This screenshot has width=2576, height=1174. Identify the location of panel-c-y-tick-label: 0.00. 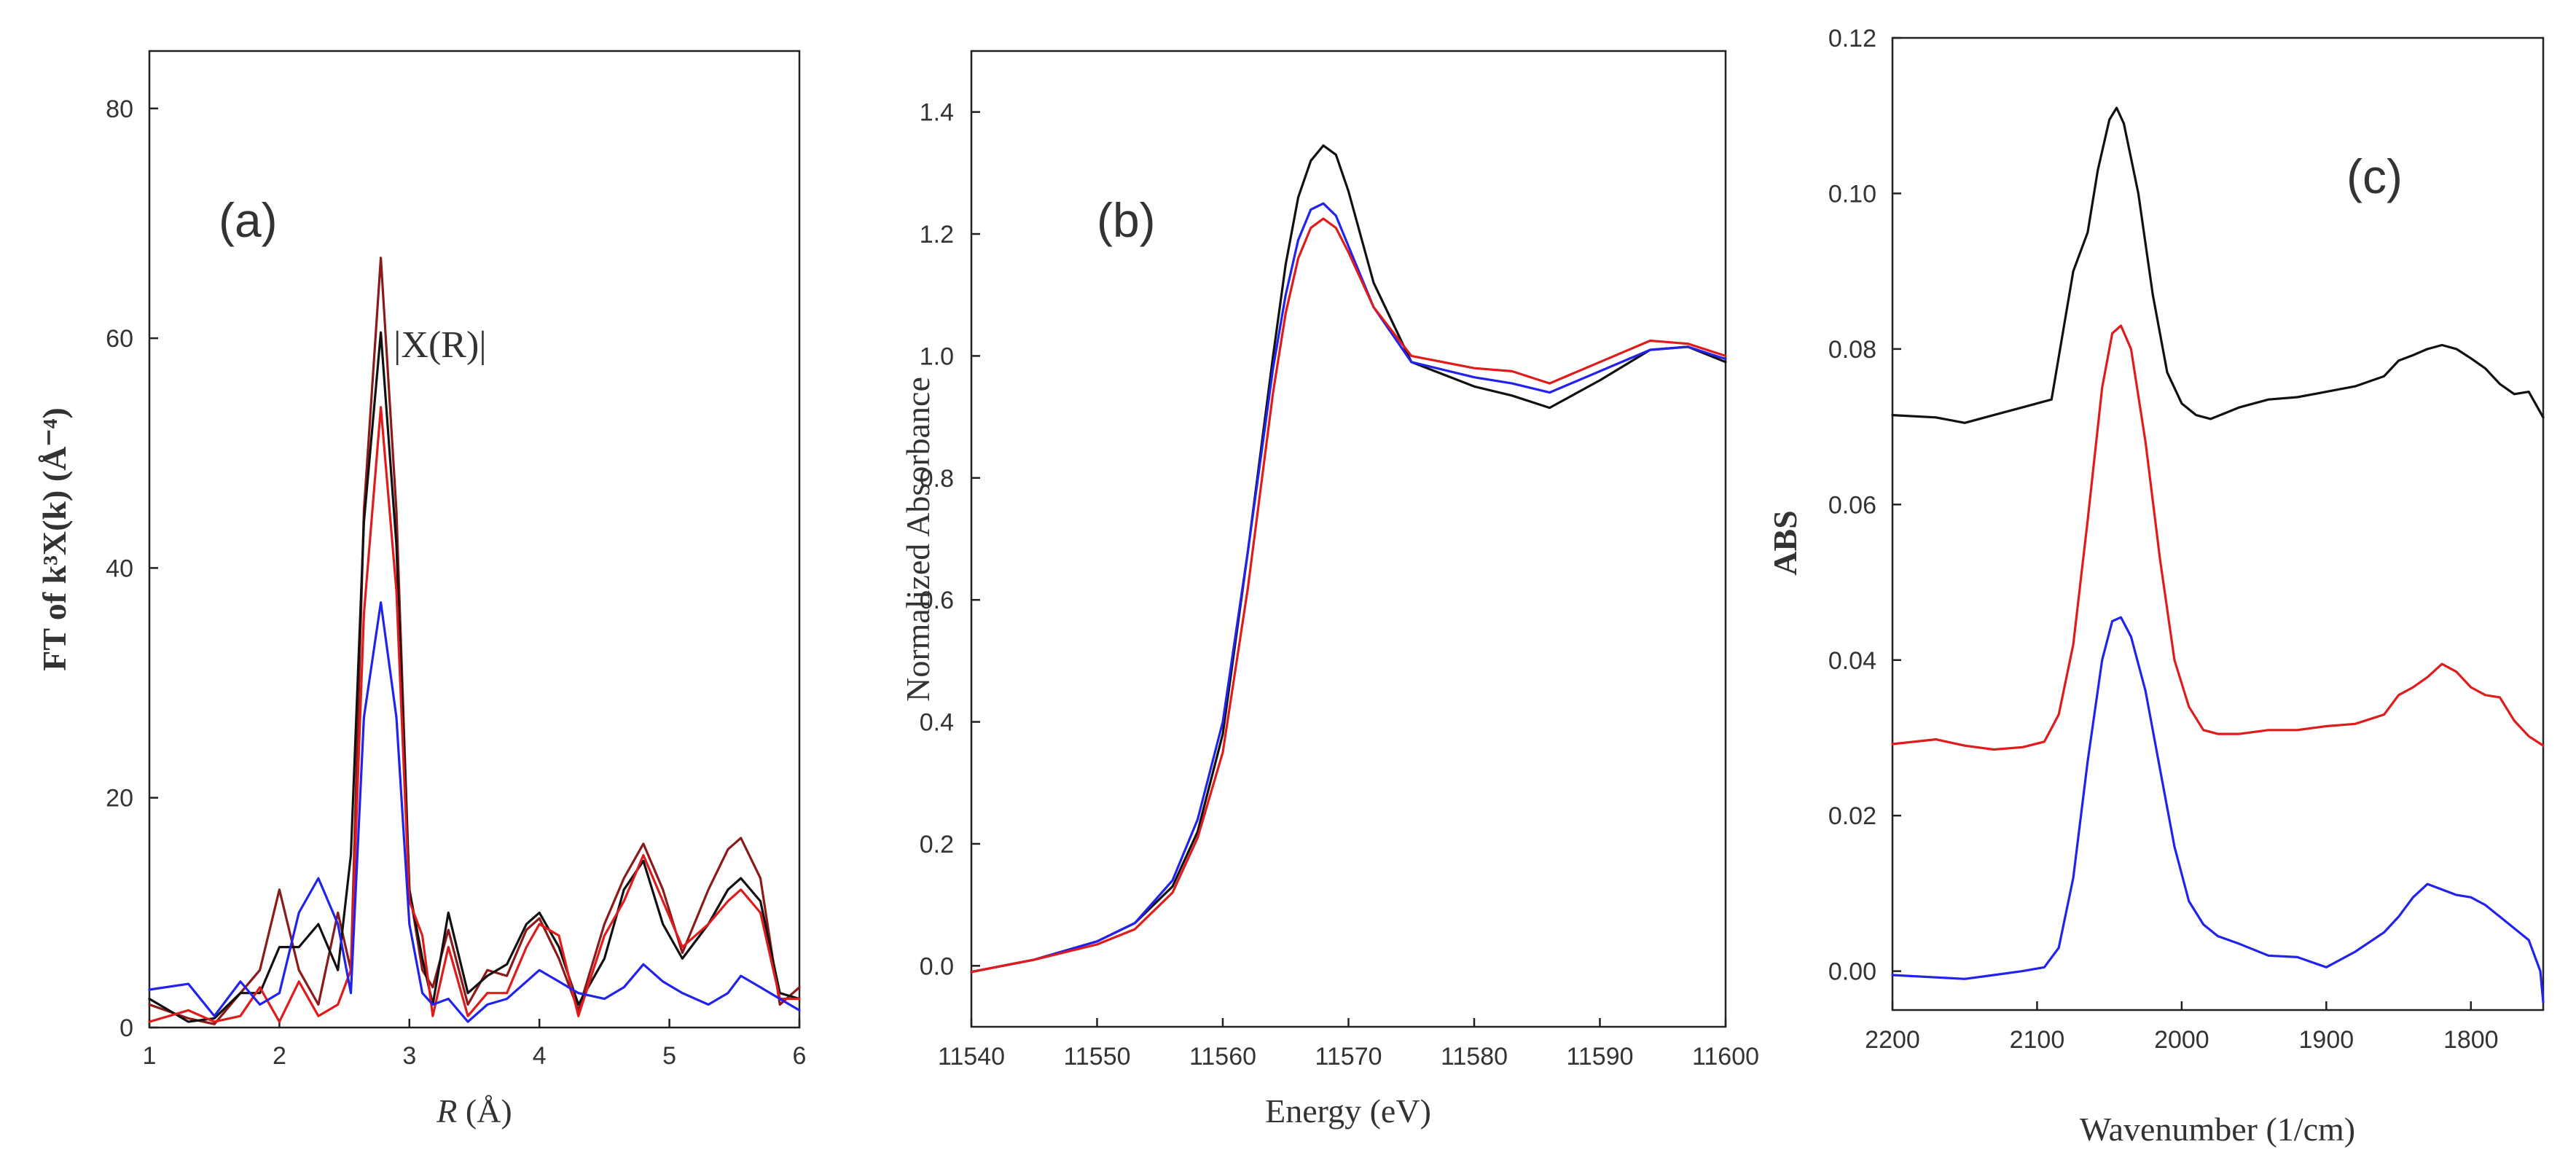
(1852, 972).